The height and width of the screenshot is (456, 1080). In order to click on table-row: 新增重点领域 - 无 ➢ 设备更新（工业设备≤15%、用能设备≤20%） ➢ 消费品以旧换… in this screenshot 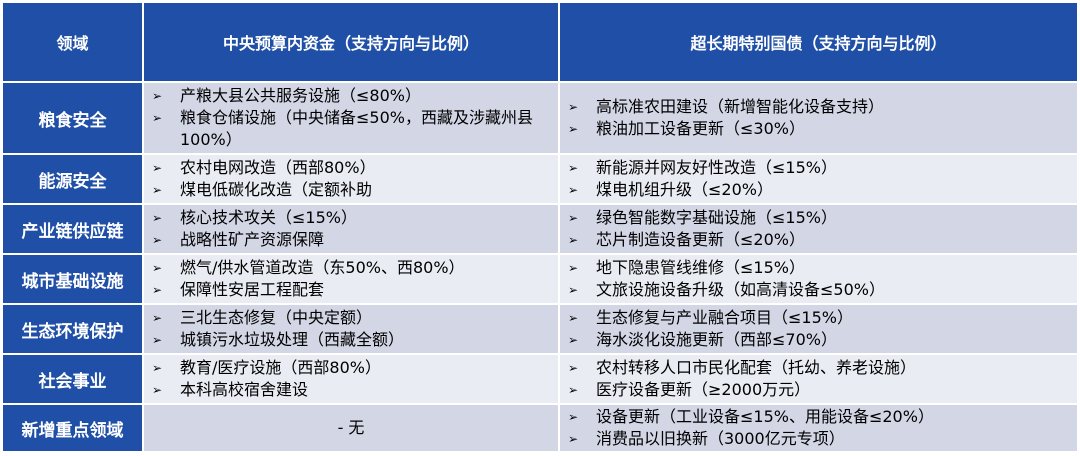, I will do `click(540, 428)`.